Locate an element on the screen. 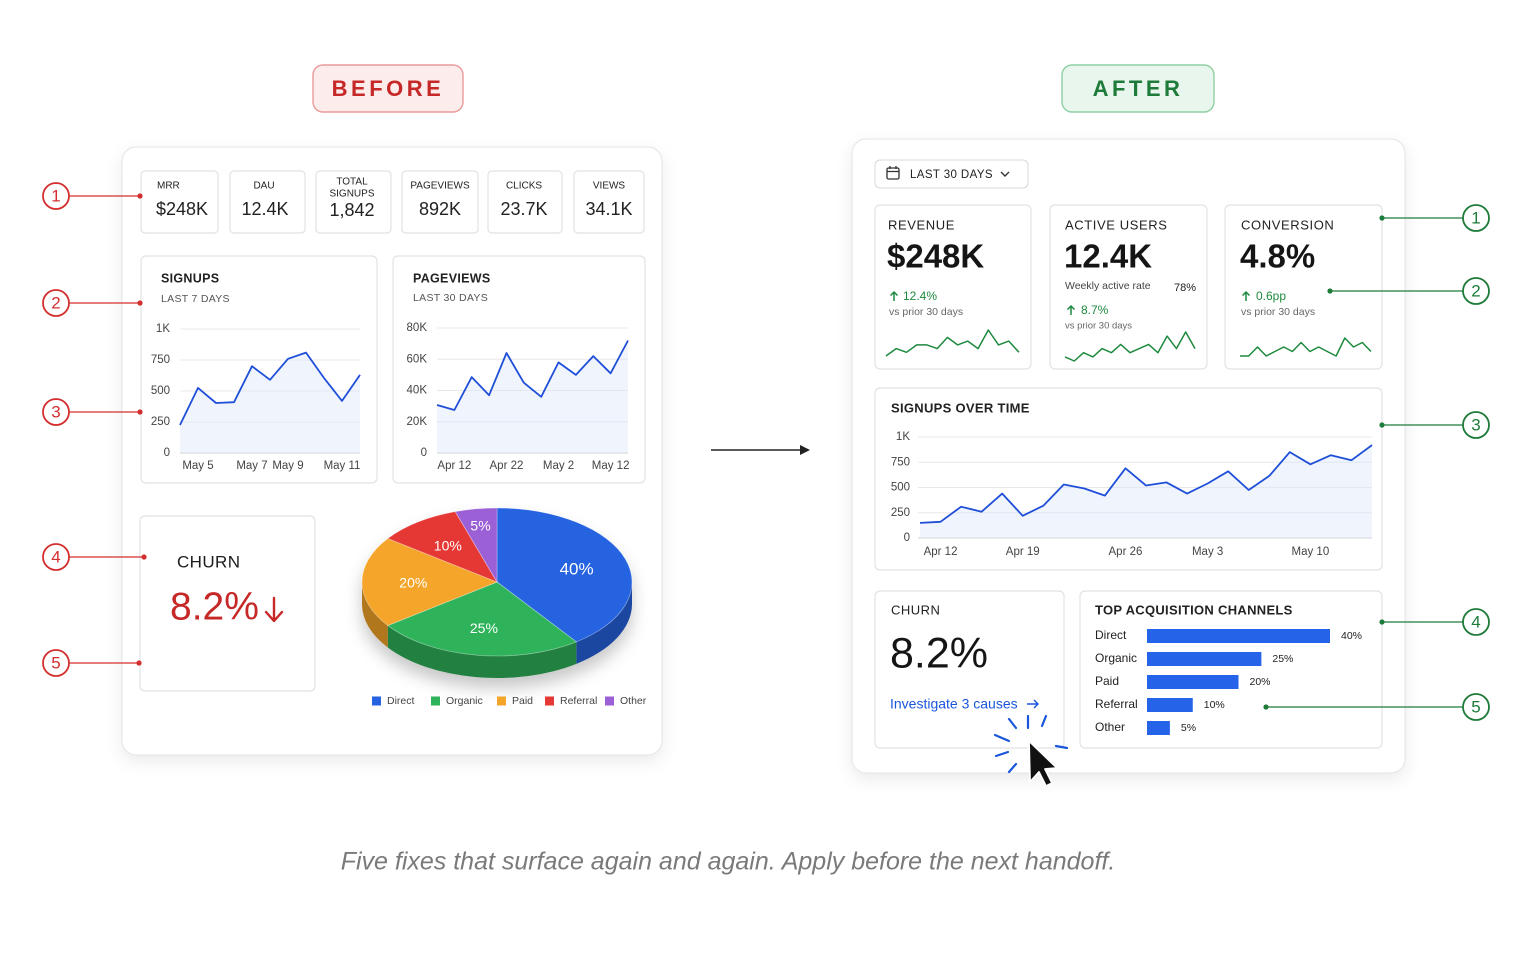  kpi-detail-value: 78% is located at coordinates (1185, 288).